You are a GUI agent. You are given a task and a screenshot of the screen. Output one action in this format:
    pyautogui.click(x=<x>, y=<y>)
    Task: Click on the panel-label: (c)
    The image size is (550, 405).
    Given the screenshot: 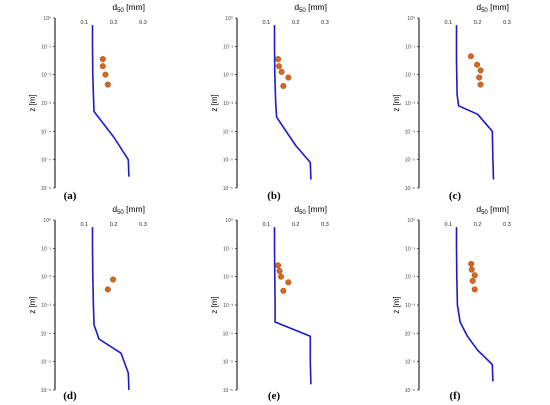 What is the action you would take?
    pyautogui.click(x=455, y=196)
    